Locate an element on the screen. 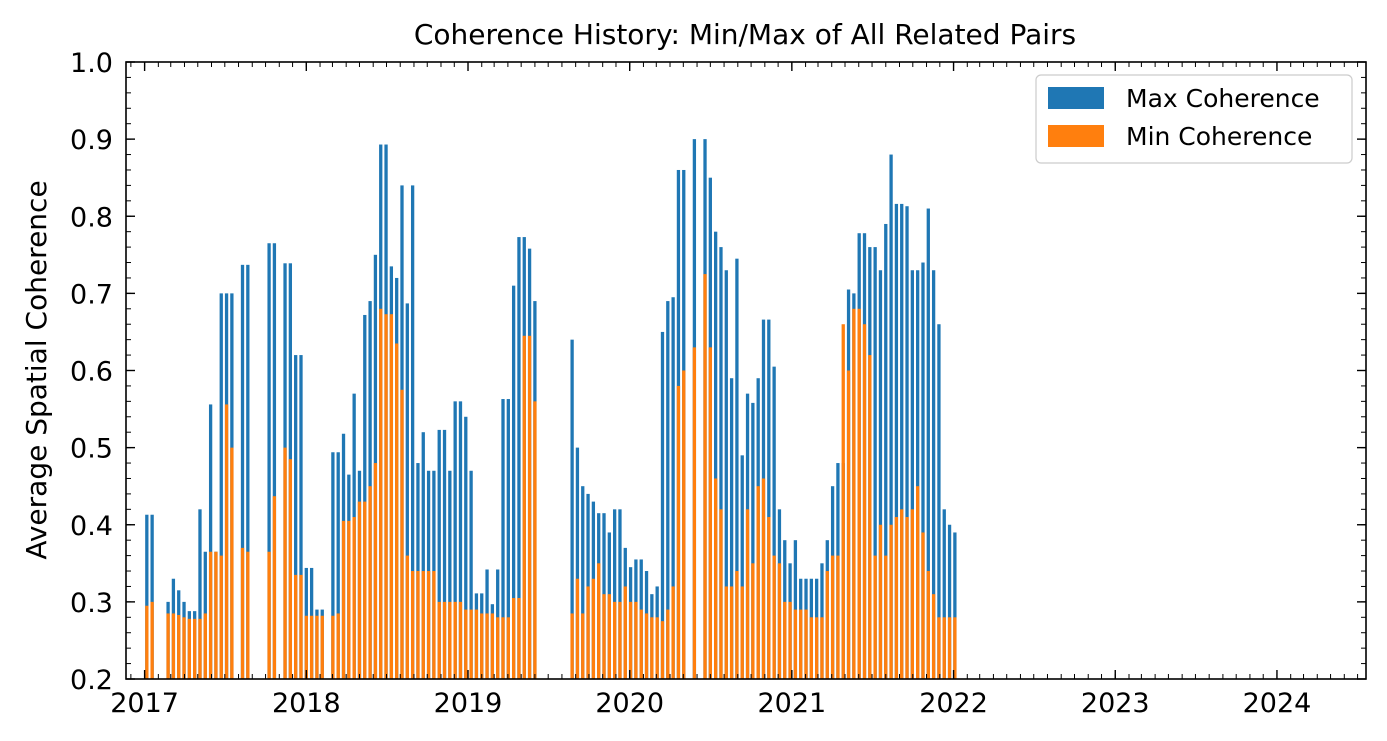  legend-label: Min Coherence is located at coordinates (1219, 136).